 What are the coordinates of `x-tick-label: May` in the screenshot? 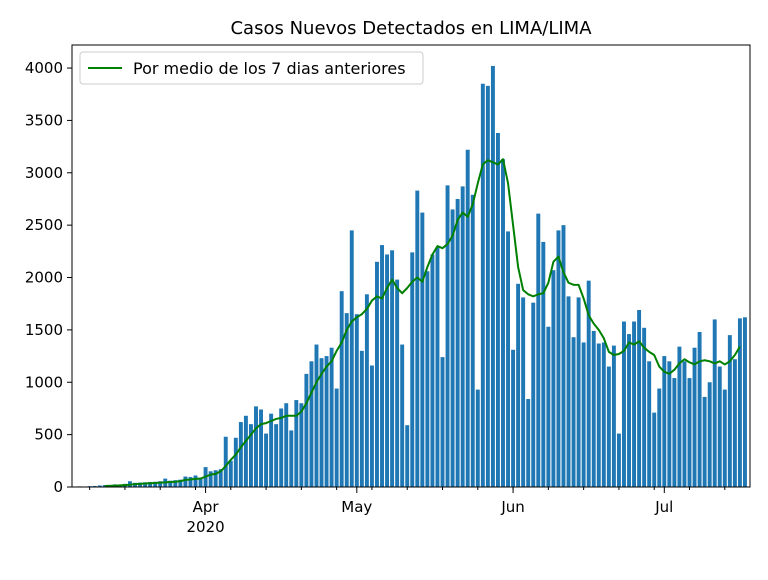 It's located at (356, 507).